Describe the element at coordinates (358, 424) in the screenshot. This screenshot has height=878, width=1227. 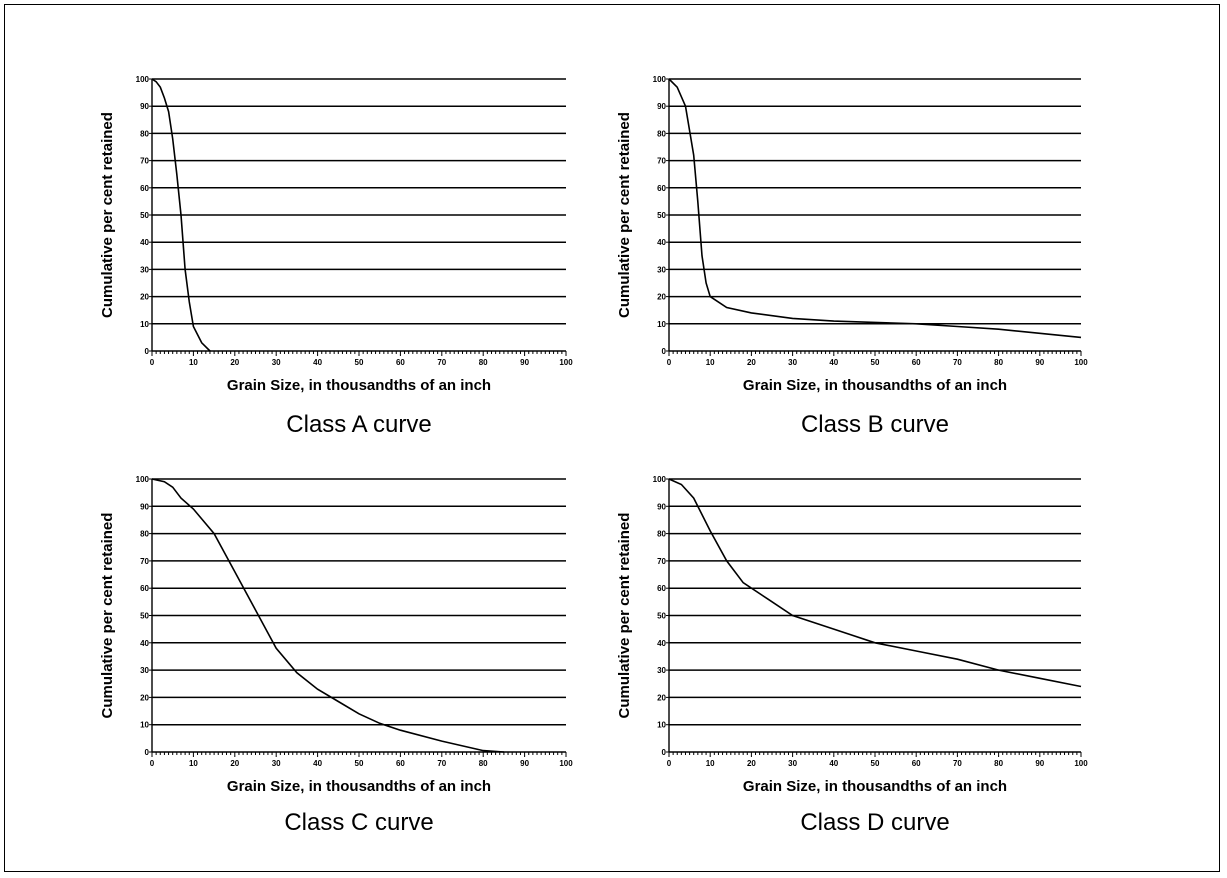
I see `chart-caption: Class A curve` at that location.